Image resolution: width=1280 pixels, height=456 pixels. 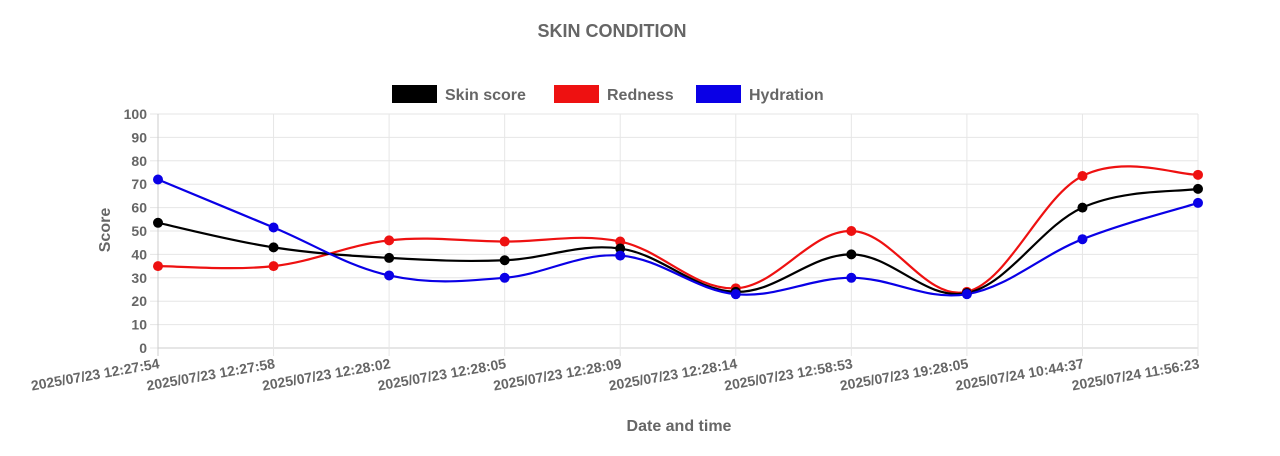 I want to click on x-tick-label: 2025/07/23 12:28:02, so click(x=326, y=374).